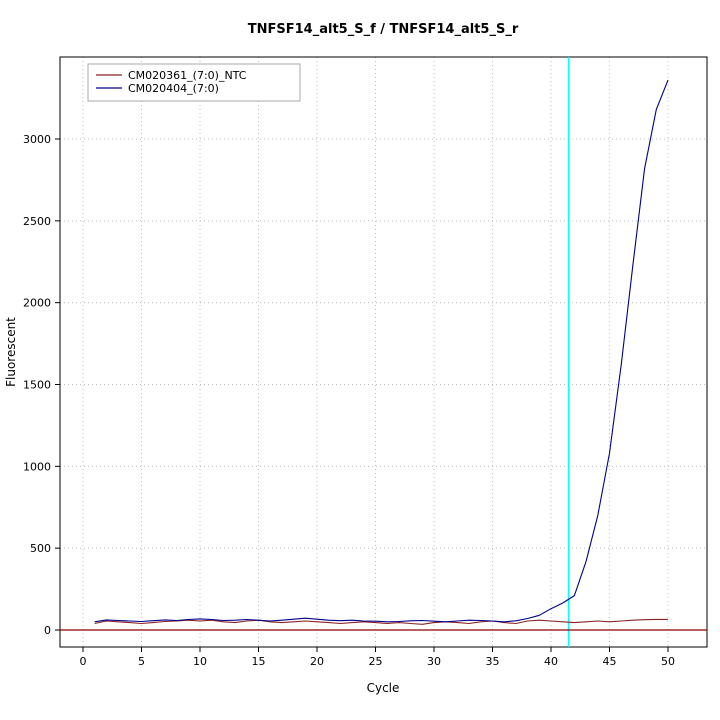 The height and width of the screenshot is (720, 720). What do you see at coordinates (11, 352) in the screenshot?
I see `y-axis-label: Fluorescent` at bounding box center [11, 352].